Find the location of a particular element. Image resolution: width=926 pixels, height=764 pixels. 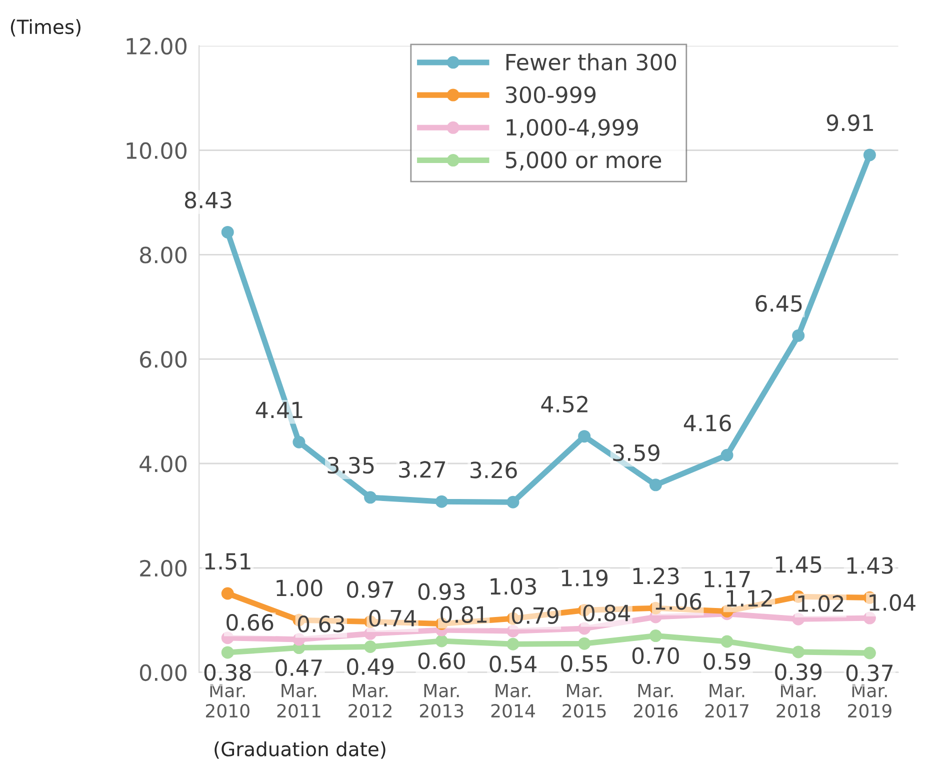

data-label: 1.45 is located at coordinates (799, 564).